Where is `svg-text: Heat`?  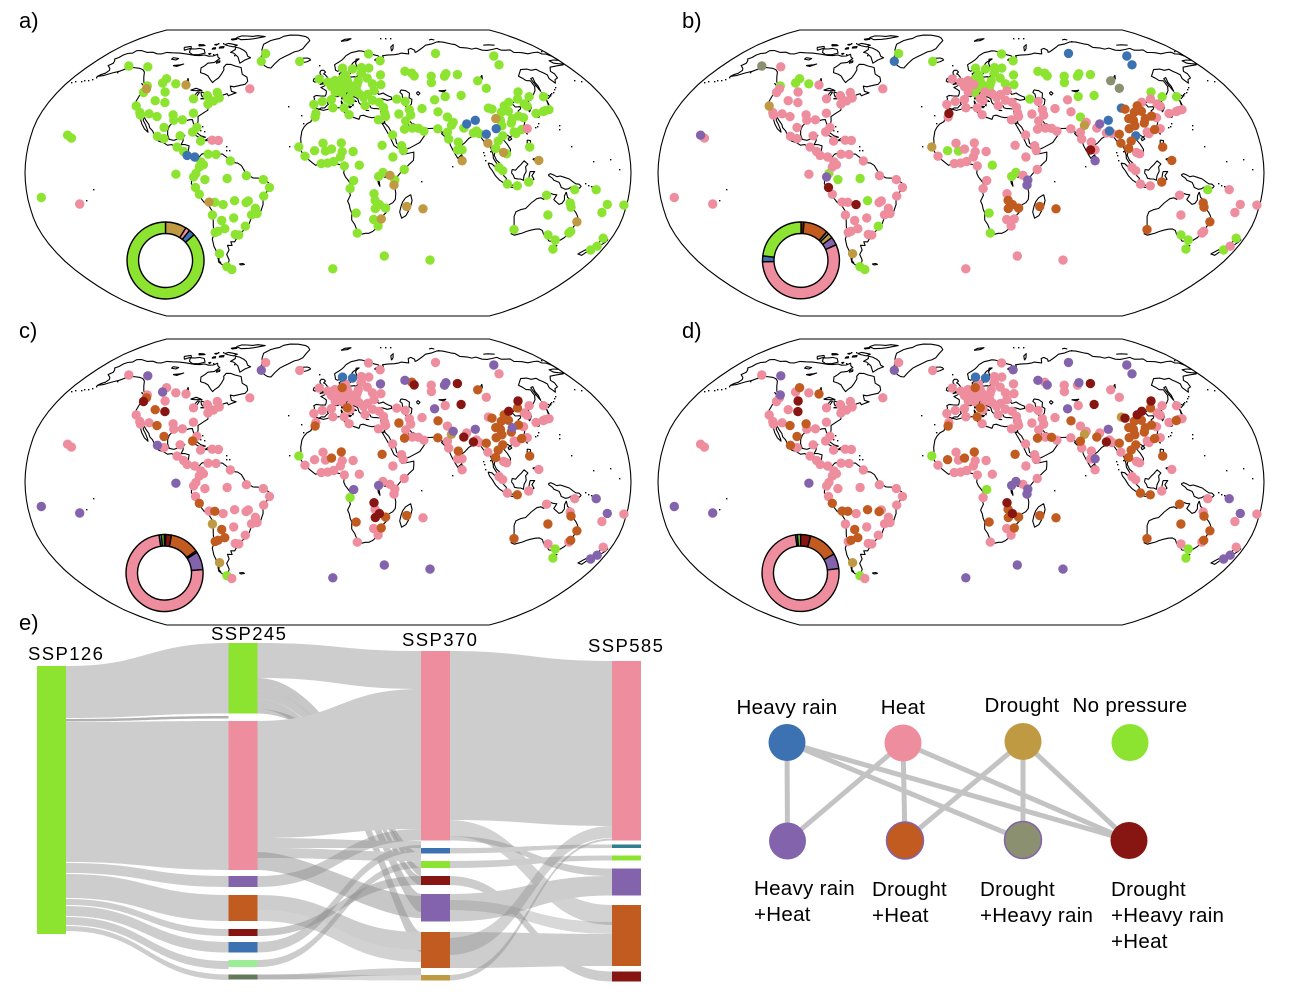 svg-text: Heat is located at coordinates (903, 707).